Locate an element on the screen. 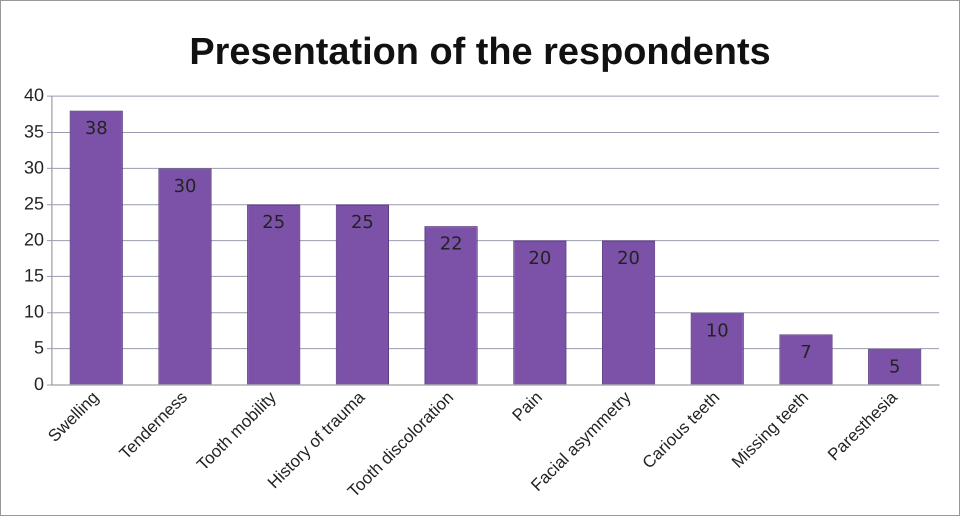 This screenshot has width=960, height=516. x-tick-label: Pain is located at coordinates (527, 407).